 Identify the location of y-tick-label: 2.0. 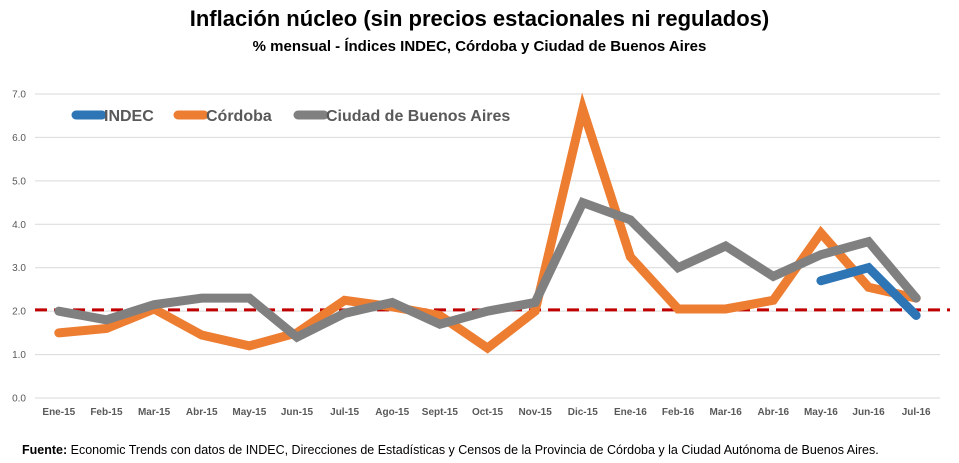
(19, 312).